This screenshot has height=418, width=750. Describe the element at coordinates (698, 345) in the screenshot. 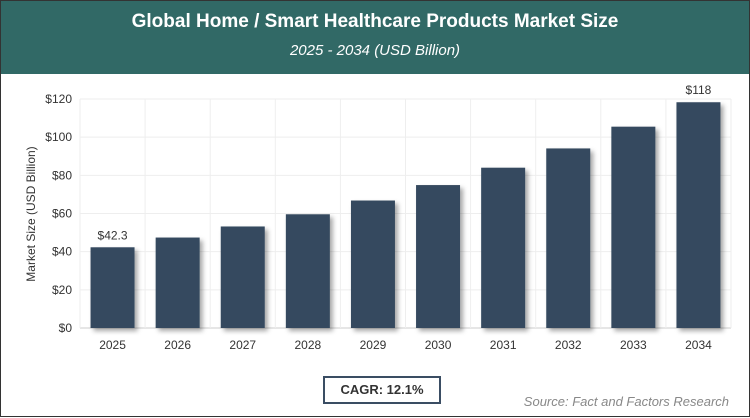

I see `x-tick-label: 2034` at that location.